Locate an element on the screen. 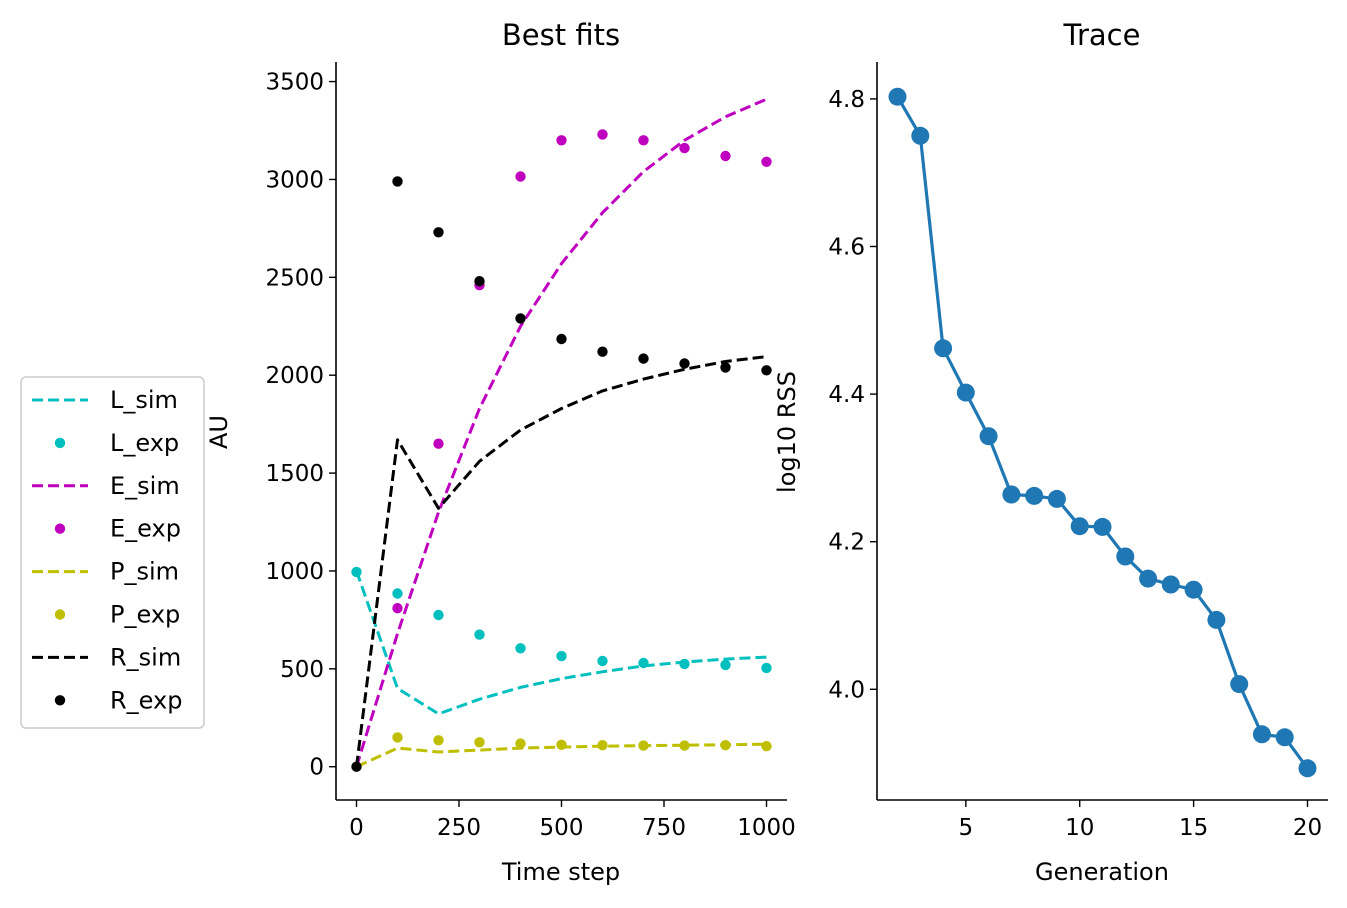 The image size is (1347, 908). legend-label-e-exp: E_exp is located at coordinates (145, 529).